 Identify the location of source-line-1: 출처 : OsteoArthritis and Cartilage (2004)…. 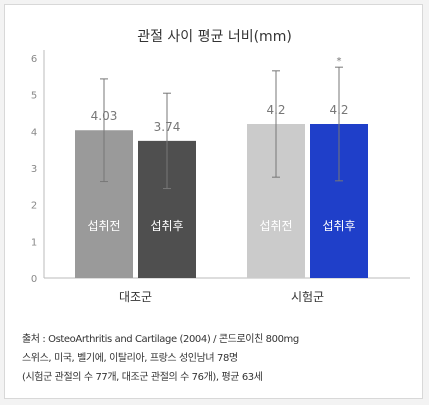
(160, 339).